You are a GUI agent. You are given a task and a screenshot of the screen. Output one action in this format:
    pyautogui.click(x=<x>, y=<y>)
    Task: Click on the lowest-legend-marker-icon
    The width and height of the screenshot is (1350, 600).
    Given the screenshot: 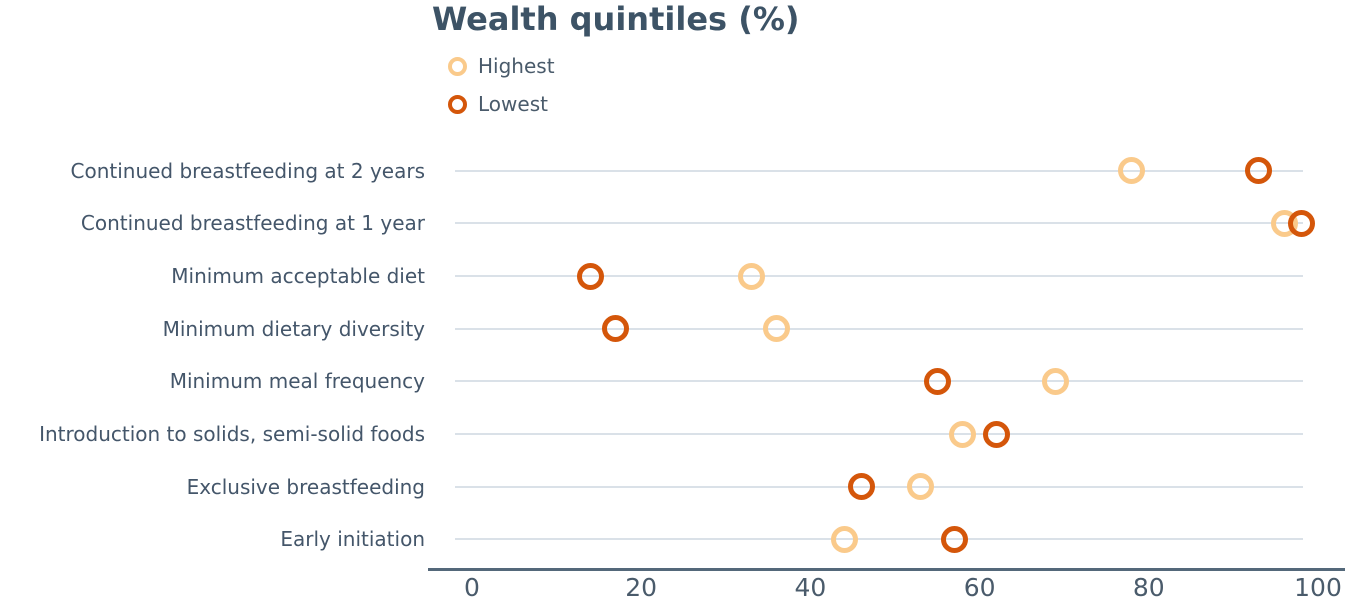 What is the action you would take?
    pyautogui.click(x=457, y=104)
    